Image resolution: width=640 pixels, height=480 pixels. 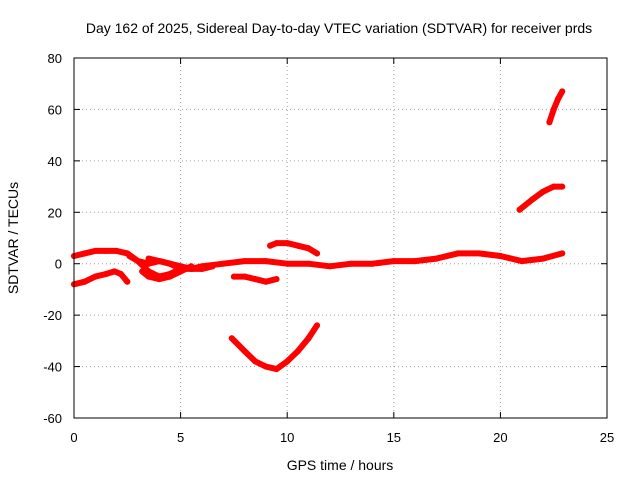 I want to click on x-tick-label: 0, so click(x=73, y=437).